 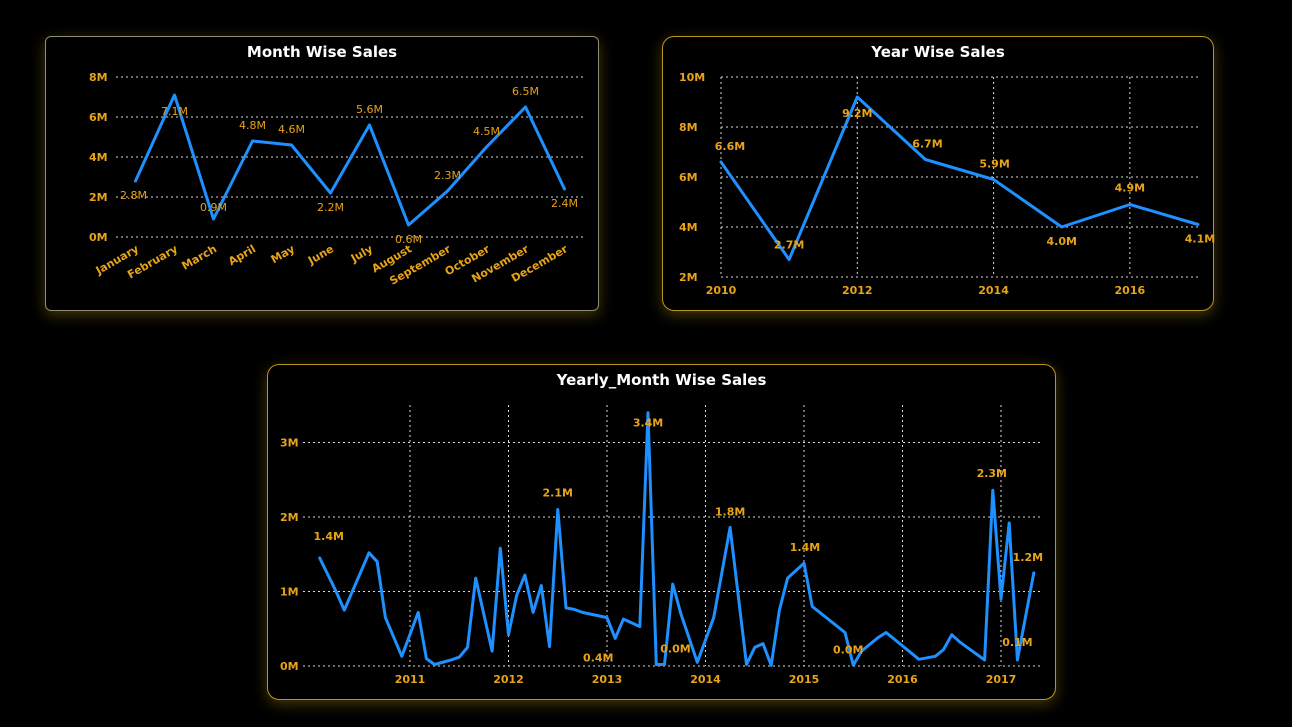 I want to click on data-label: 5.6M, so click(x=369, y=109).